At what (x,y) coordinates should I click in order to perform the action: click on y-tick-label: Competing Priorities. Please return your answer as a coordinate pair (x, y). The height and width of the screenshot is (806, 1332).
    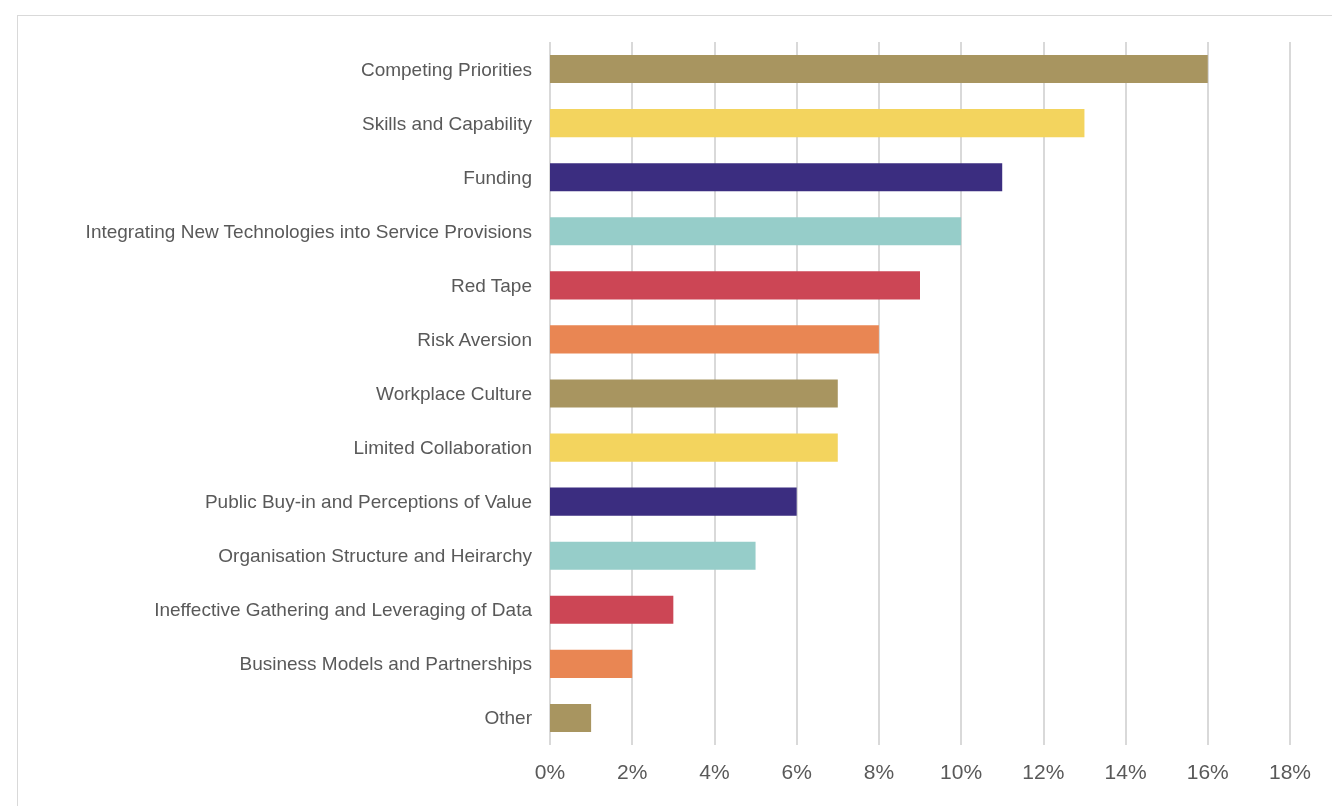
    Looking at the image, I should click on (446, 69).